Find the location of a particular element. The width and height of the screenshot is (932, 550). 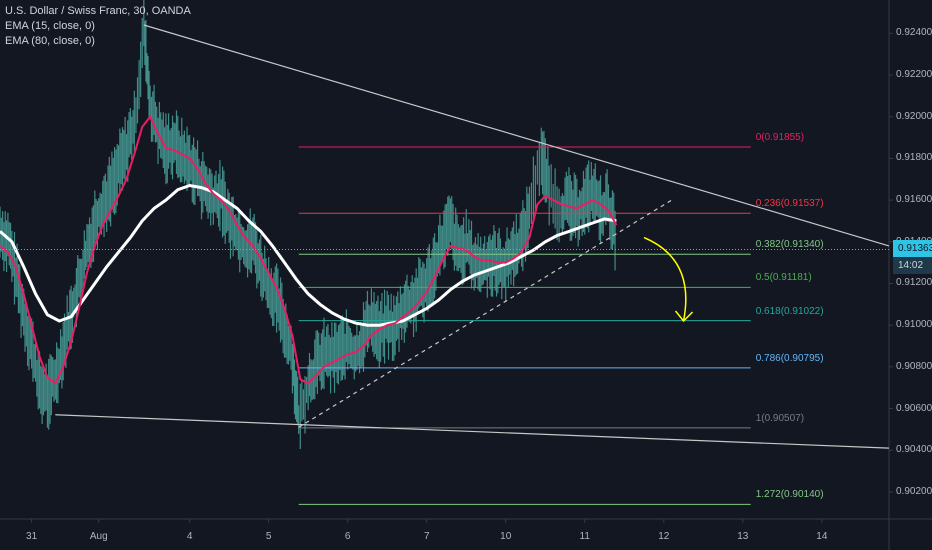

fib-level-label: 0.382(0.91340) is located at coordinates (789, 245).